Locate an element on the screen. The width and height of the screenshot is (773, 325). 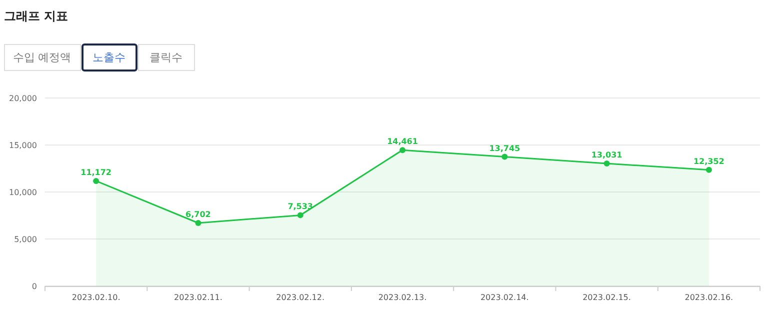
title: 그래프 지표 is located at coordinates (36, 16).